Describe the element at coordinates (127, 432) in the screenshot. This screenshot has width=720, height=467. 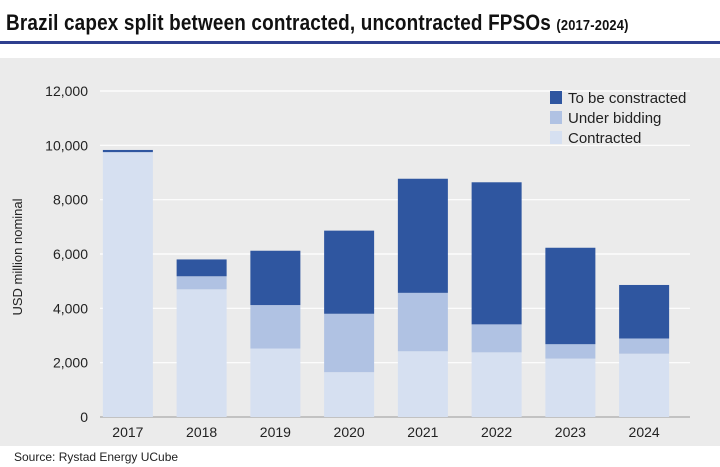
I see `x-tick-label: 2017` at that location.